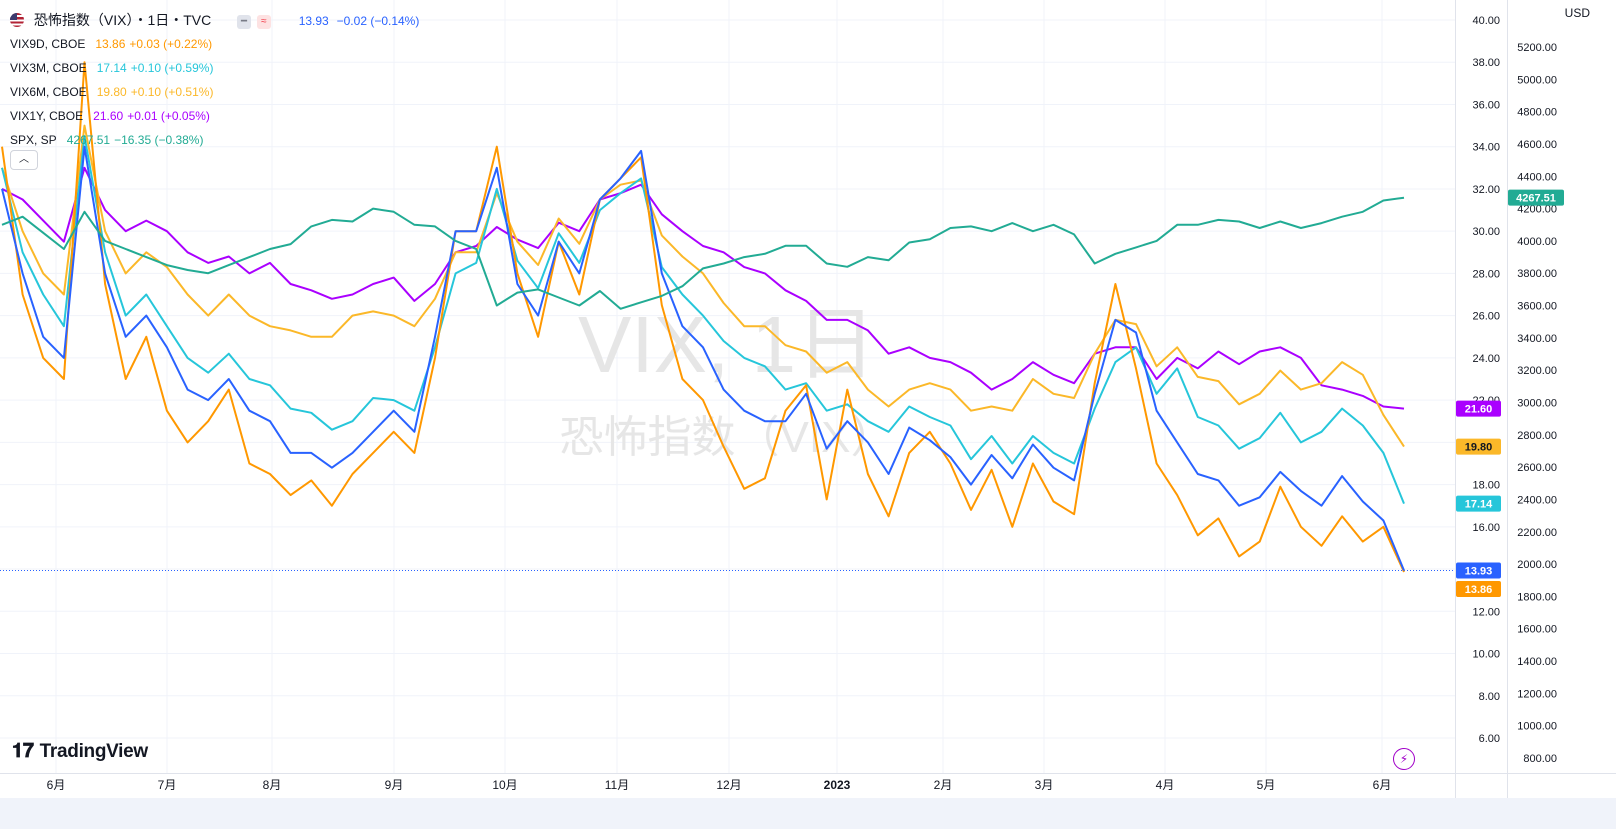 The width and height of the screenshot is (1616, 829). What do you see at coordinates (214, 140) in the screenshot?
I see `legend-row: SPX, SP 4267.51 −16.35 (−0.38%)` at bounding box center [214, 140].